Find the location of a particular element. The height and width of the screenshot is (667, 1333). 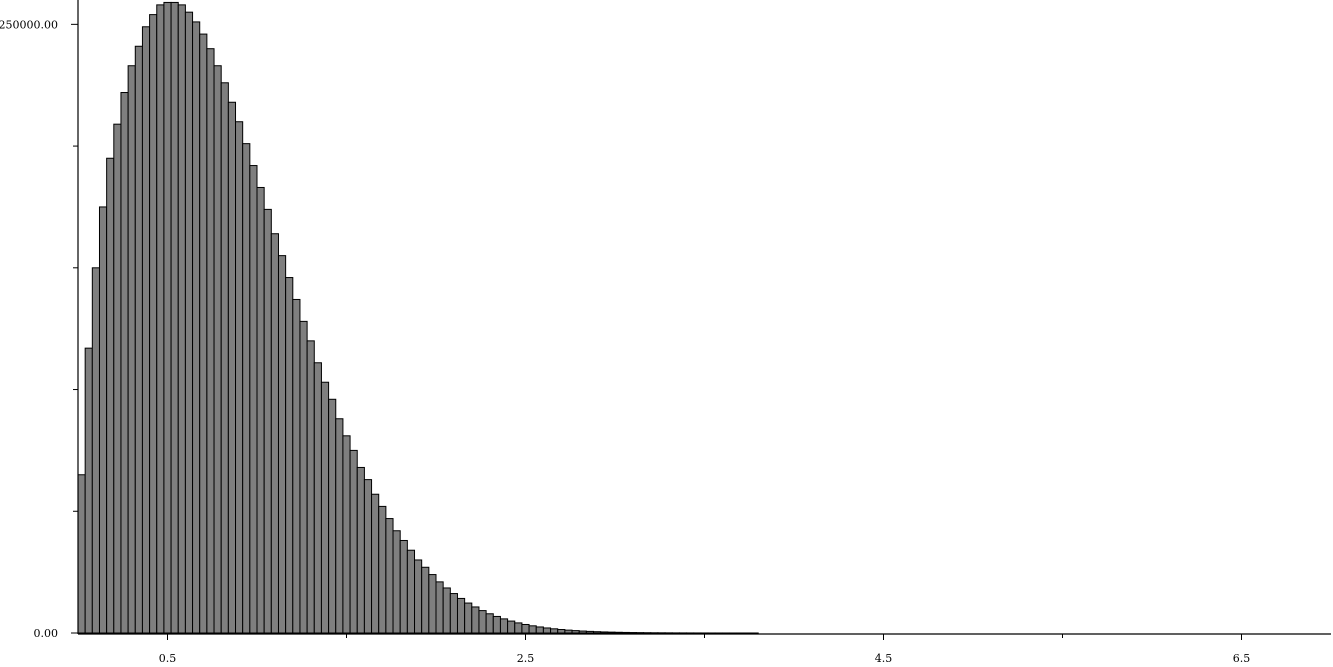

x-tick-label: 4.5 is located at coordinates (884, 658).